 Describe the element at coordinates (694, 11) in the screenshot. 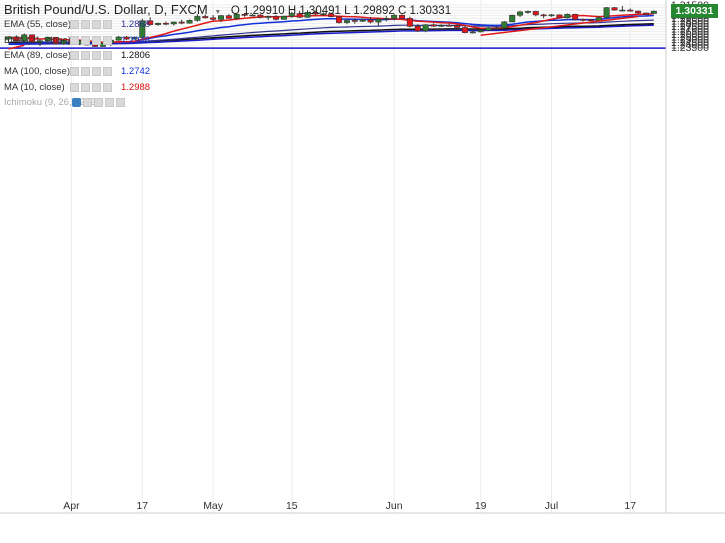

I see `current-price-label: 1.30331` at that location.